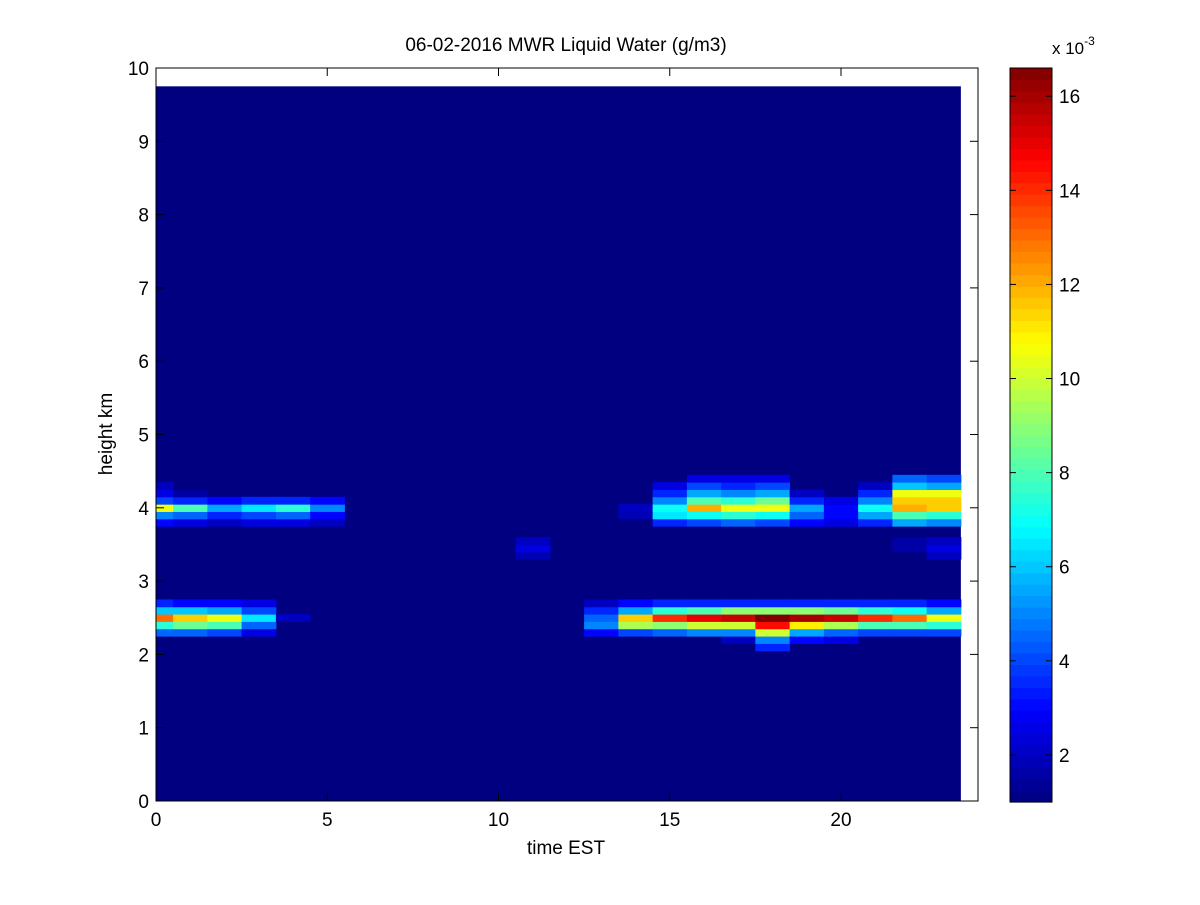  I want to click on y-tick-label: 8, so click(143, 216).